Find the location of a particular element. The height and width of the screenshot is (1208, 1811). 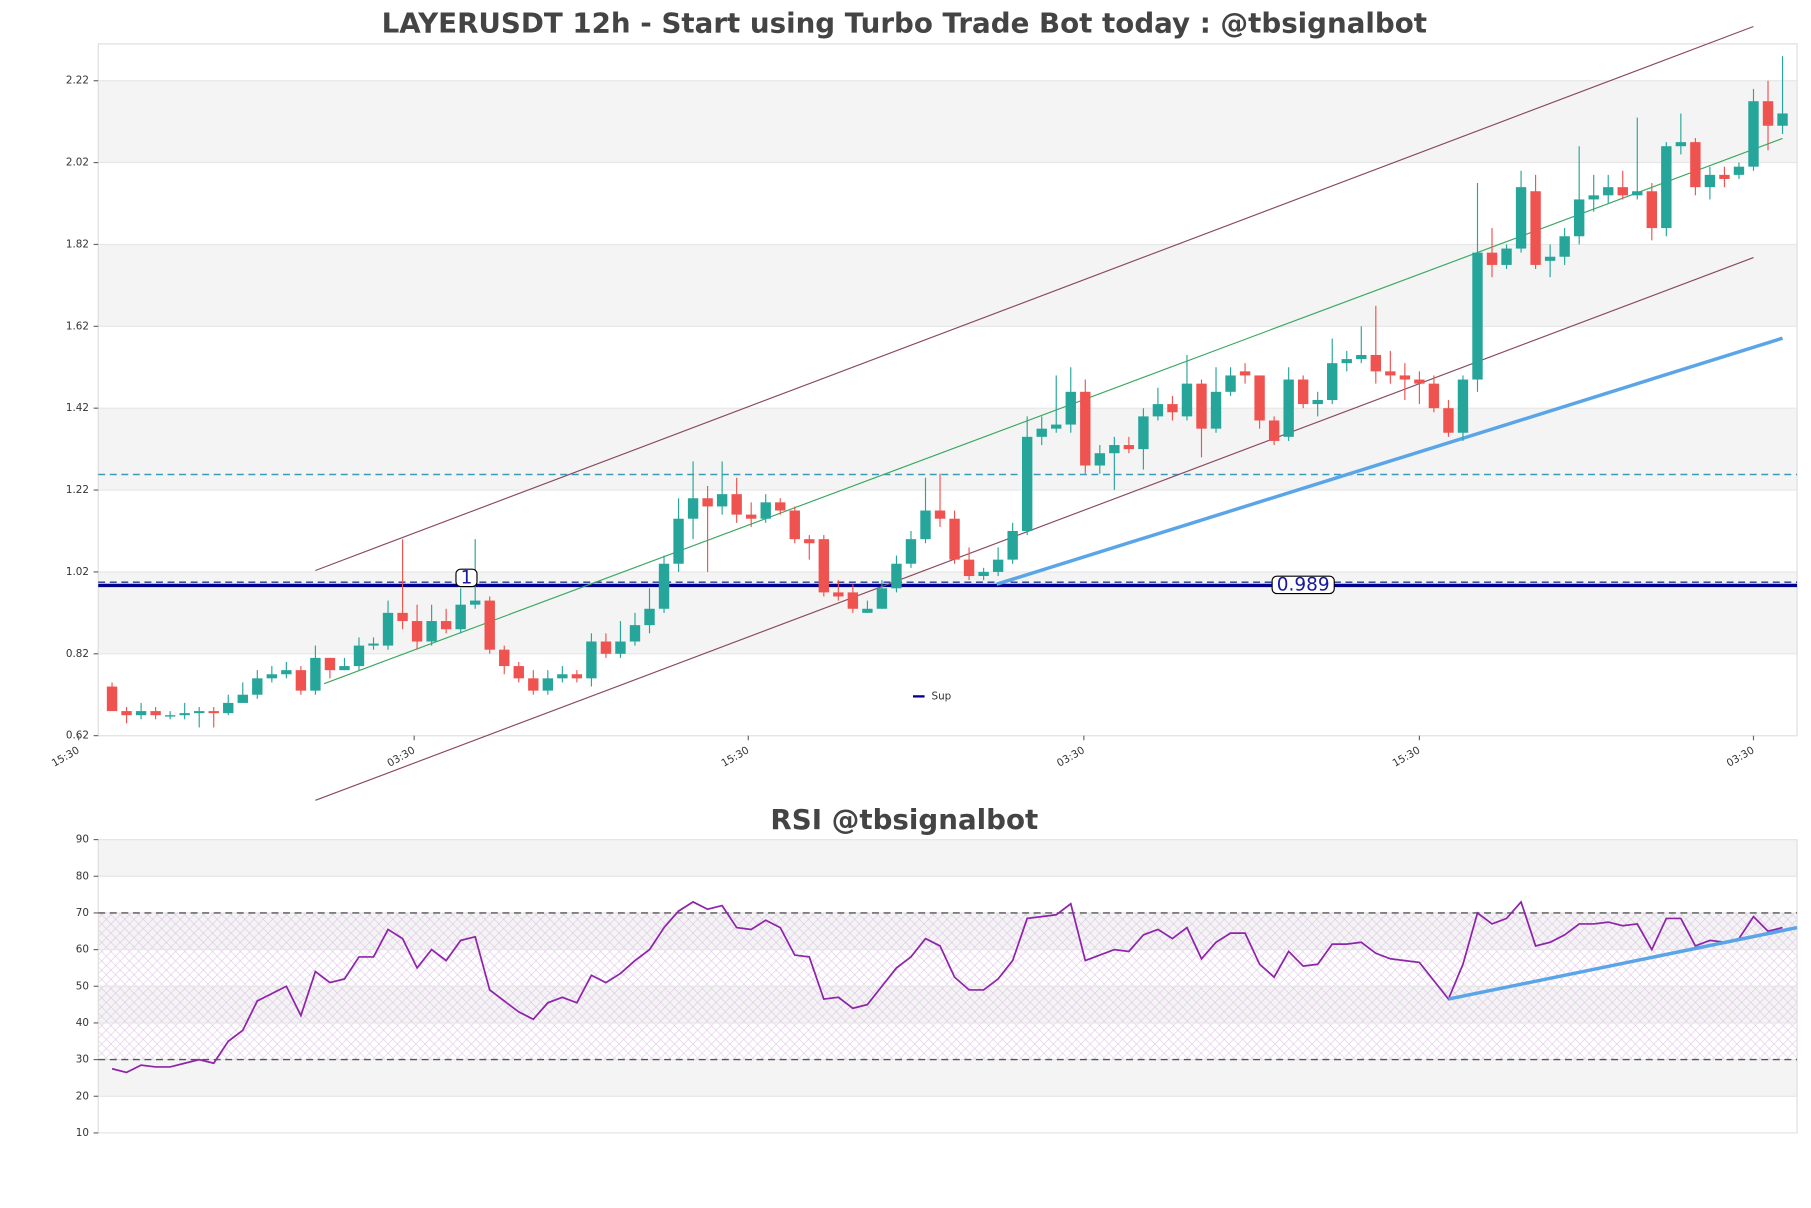

y-tick-label: 2.22 is located at coordinates (77, 81).